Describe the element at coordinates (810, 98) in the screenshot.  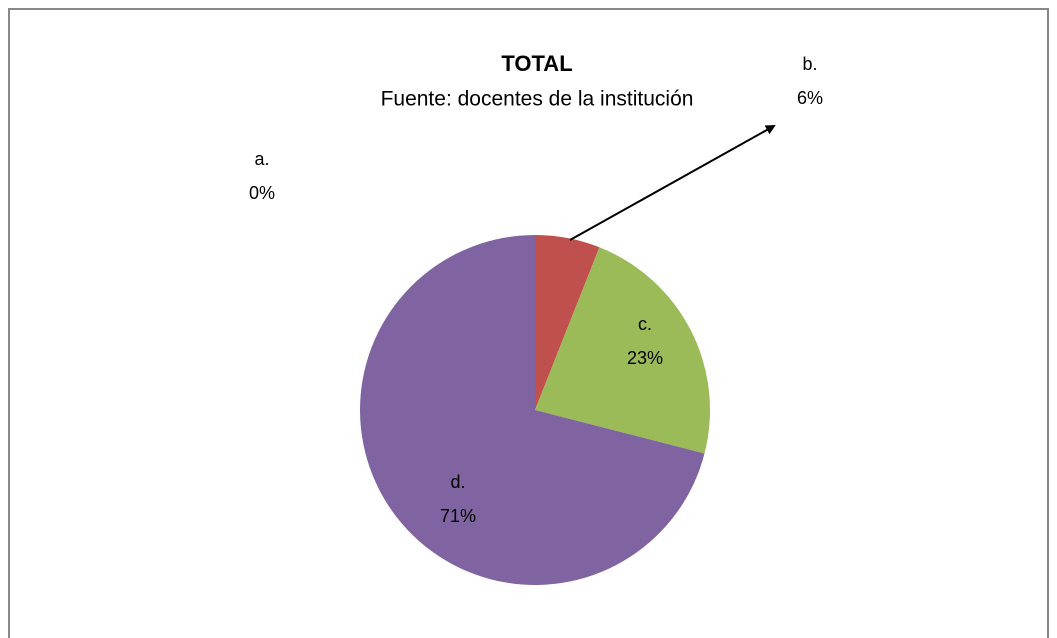
I see `slice-value-label: 6%` at that location.